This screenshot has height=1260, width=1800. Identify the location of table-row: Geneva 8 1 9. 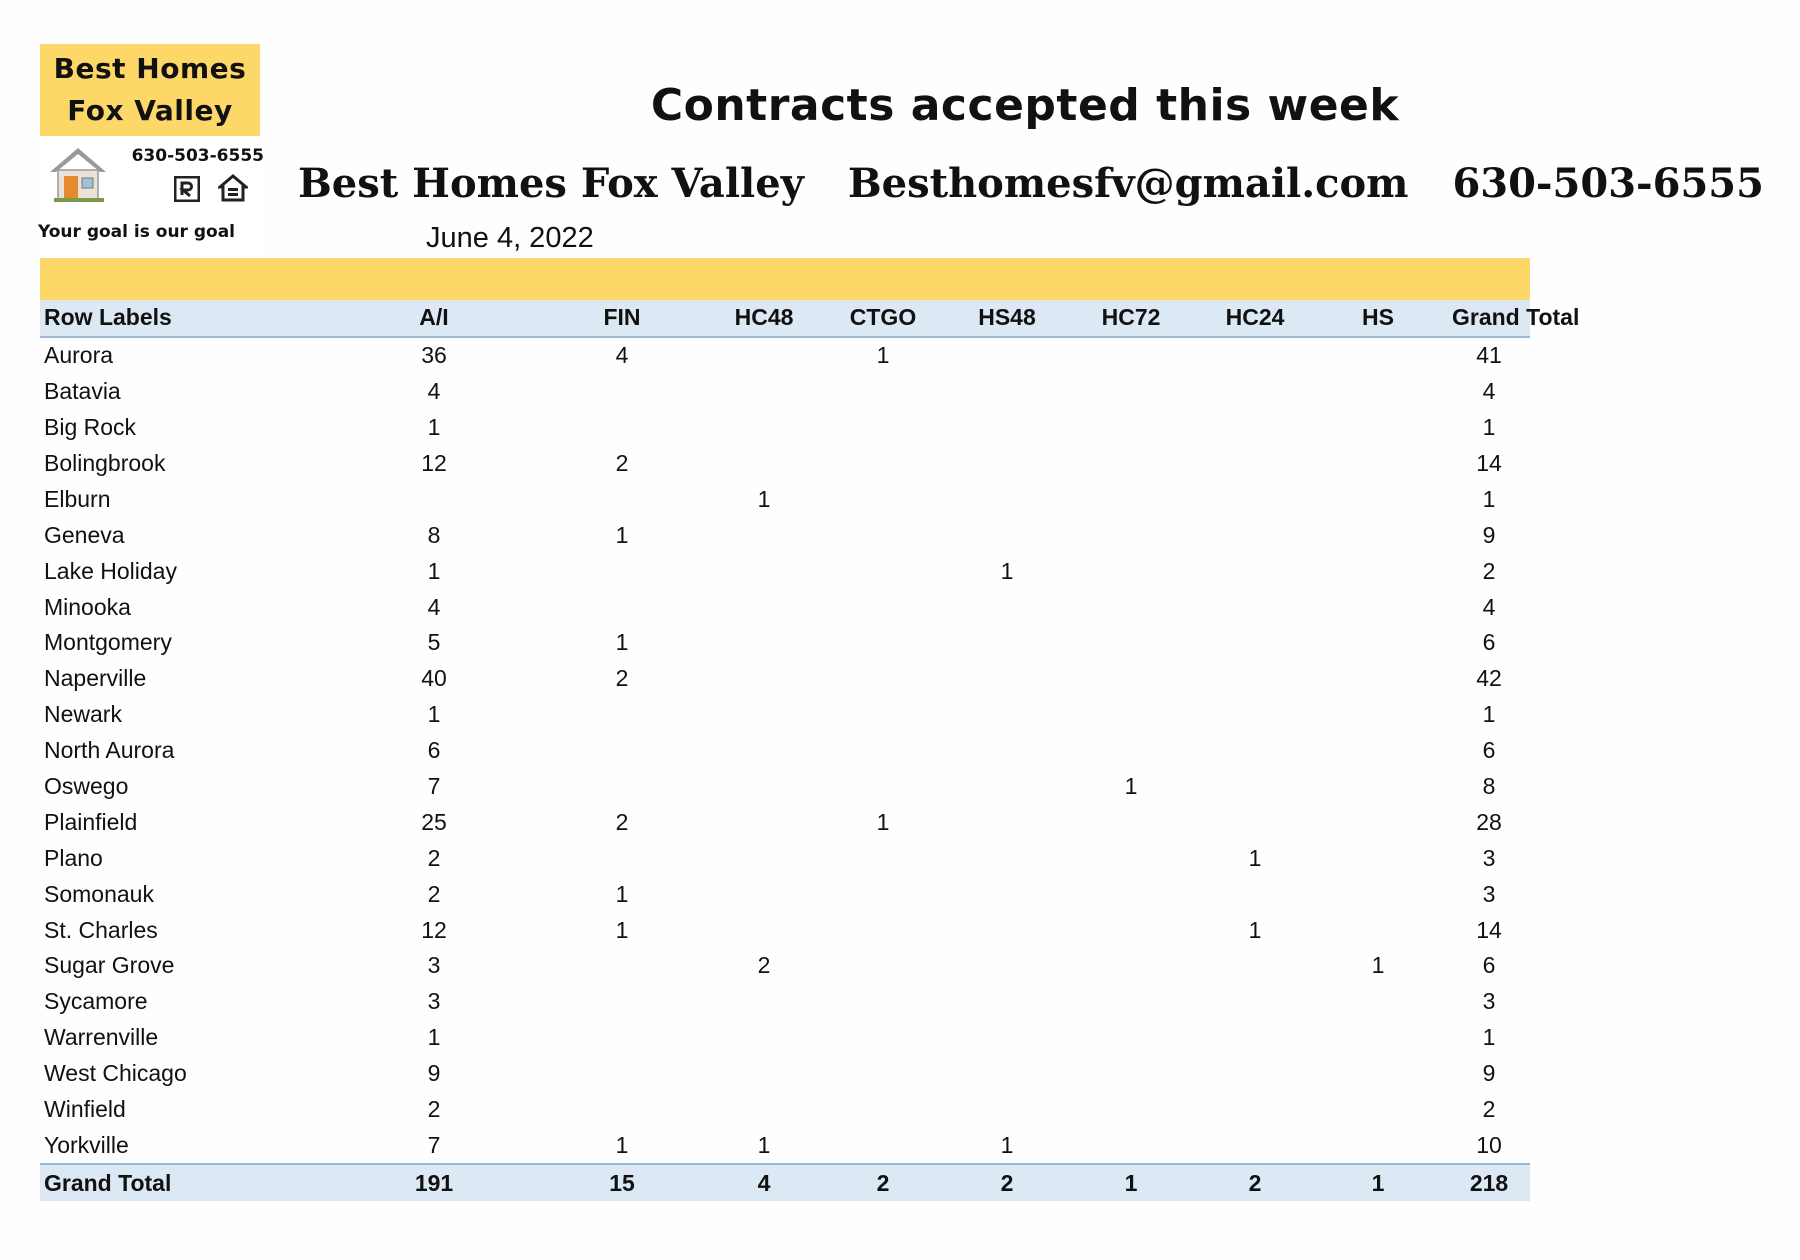
(785, 535).